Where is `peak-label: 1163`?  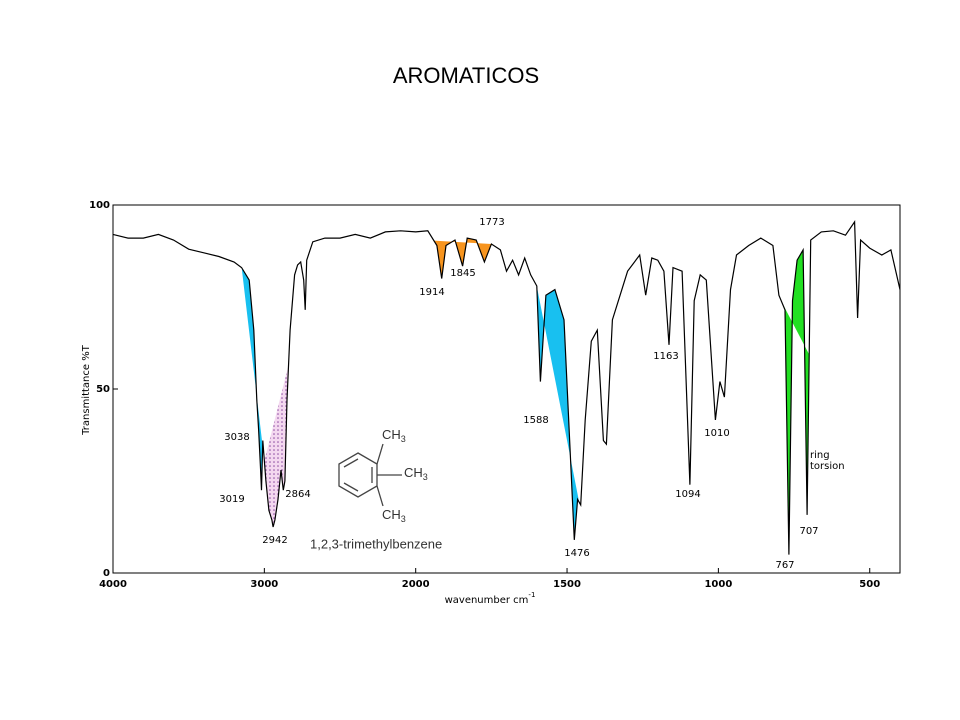 peak-label: 1163 is located at coordinates (665, 356).